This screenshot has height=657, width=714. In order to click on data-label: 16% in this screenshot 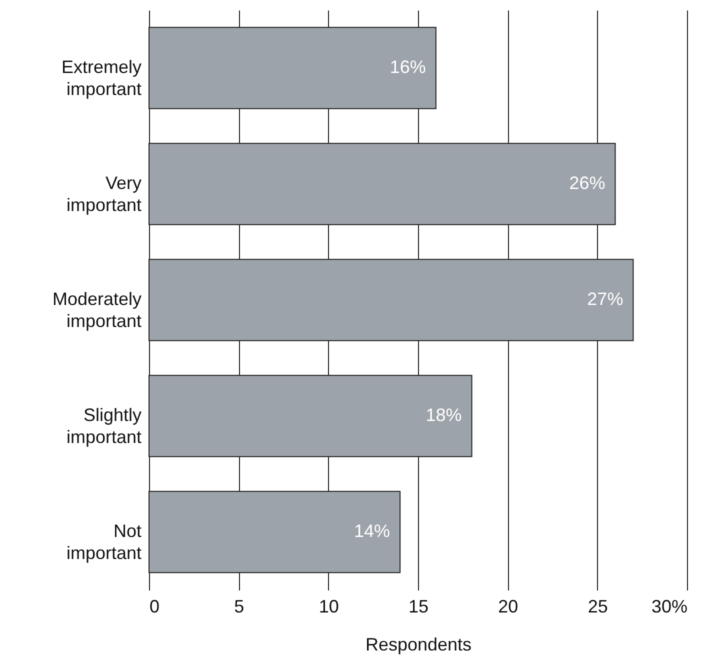, I will do `click(408, 67)`.